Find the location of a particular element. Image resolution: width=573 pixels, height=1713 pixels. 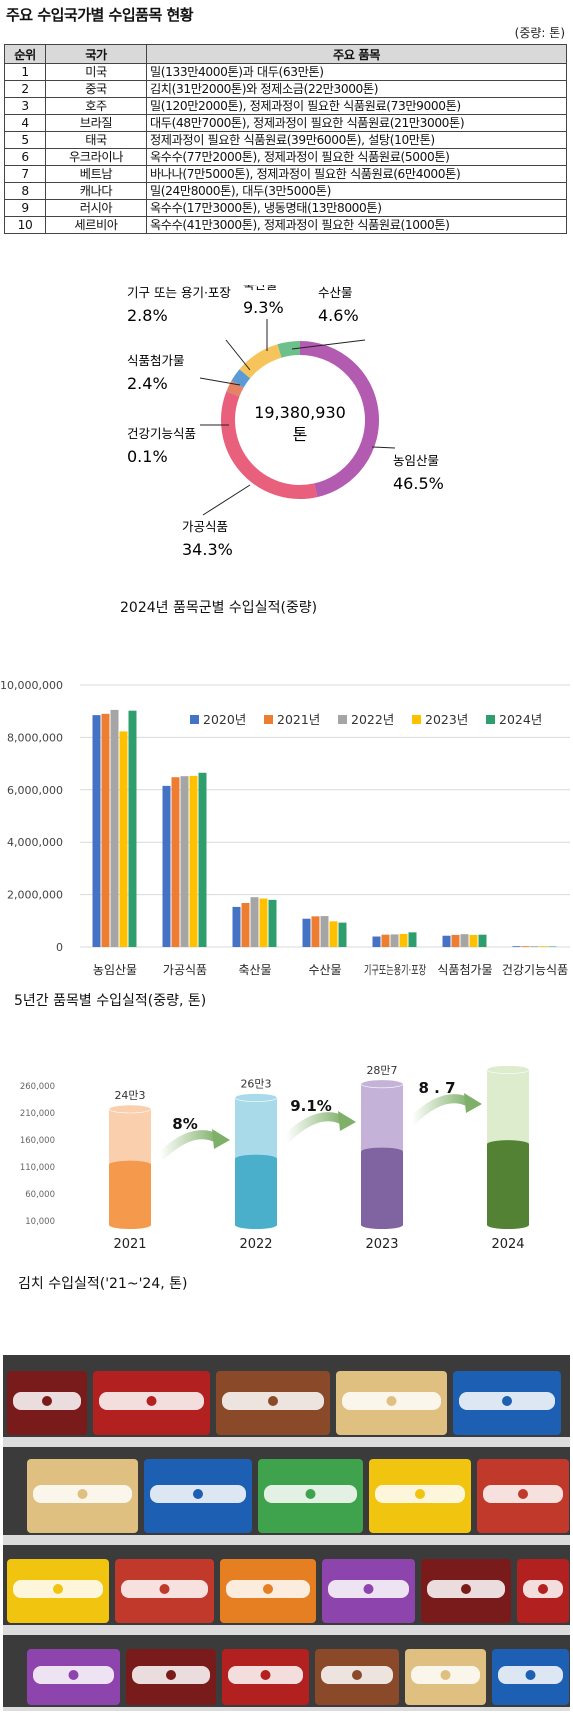

cell-country: 태국 is located at coordinates (96, 140).